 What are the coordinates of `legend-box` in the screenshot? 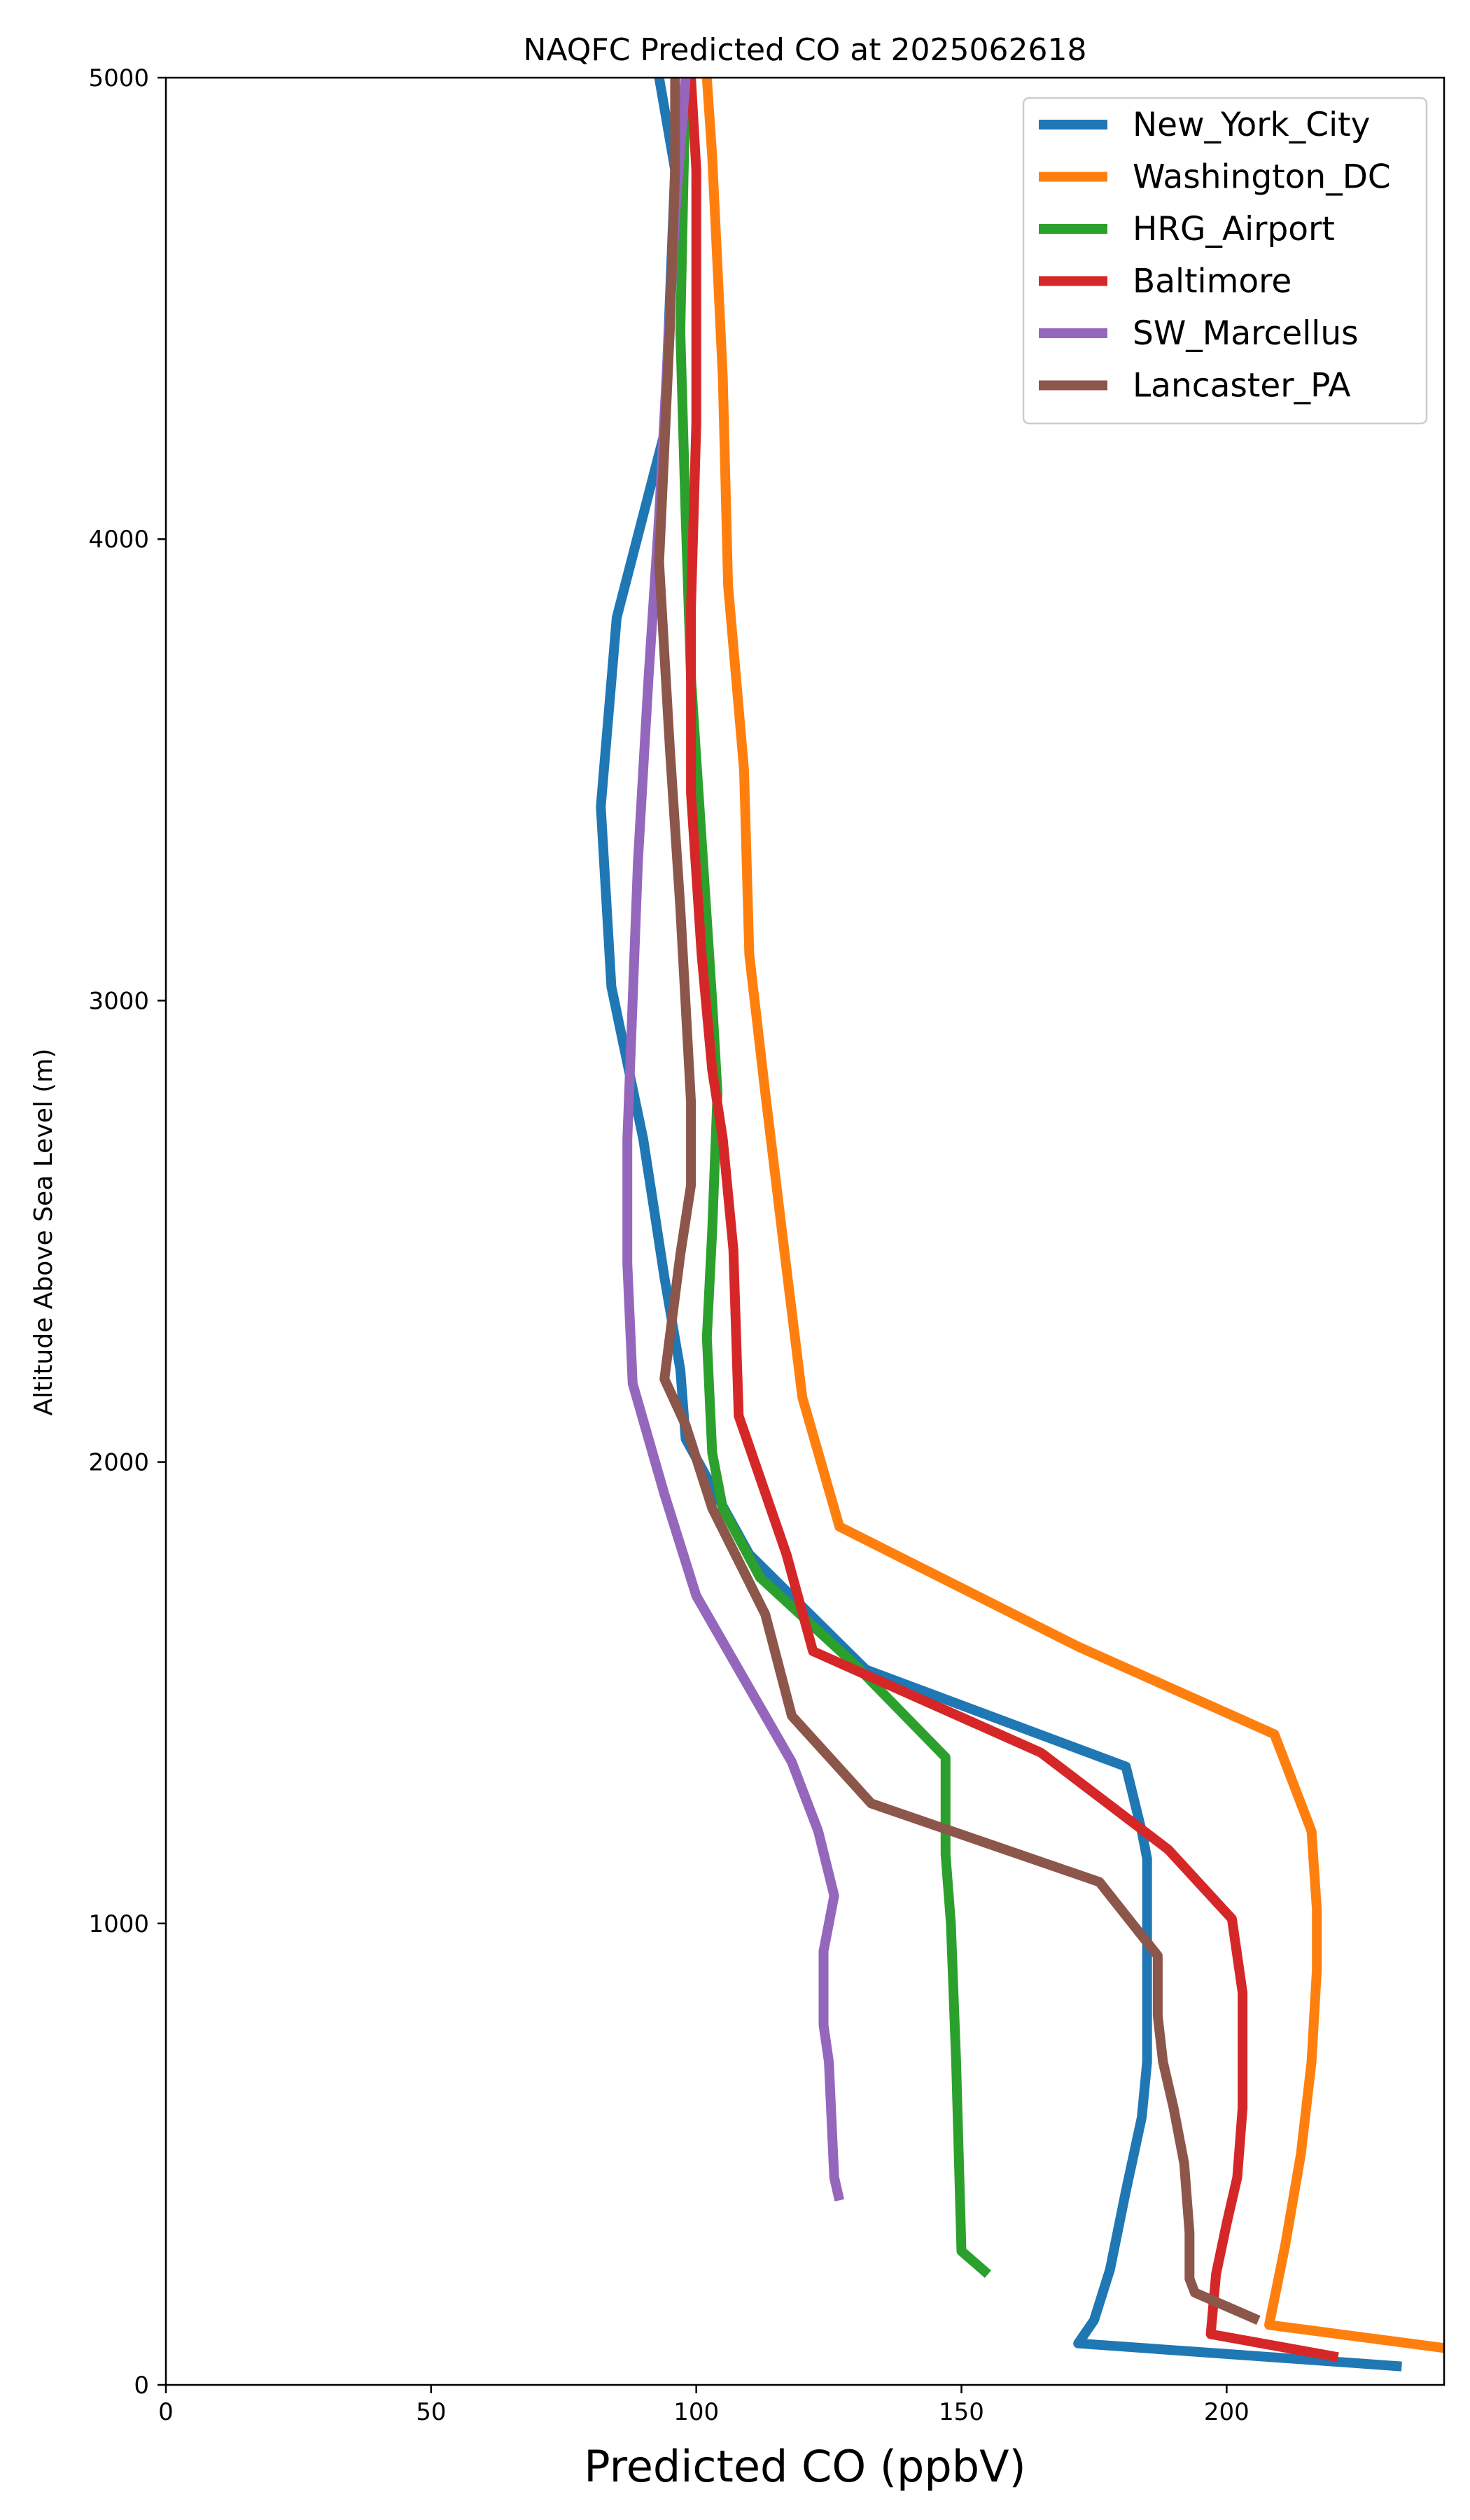 It's located at (1225, 261).